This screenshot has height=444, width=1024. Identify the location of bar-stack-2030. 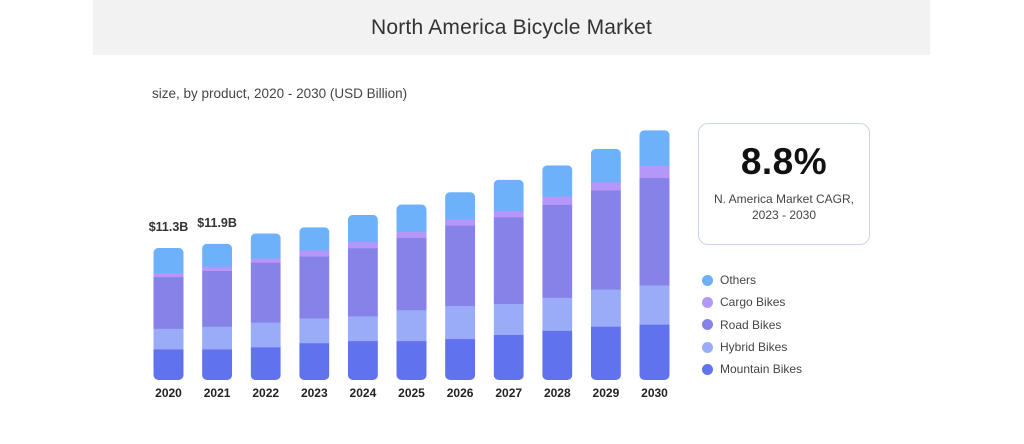
(654, 255).